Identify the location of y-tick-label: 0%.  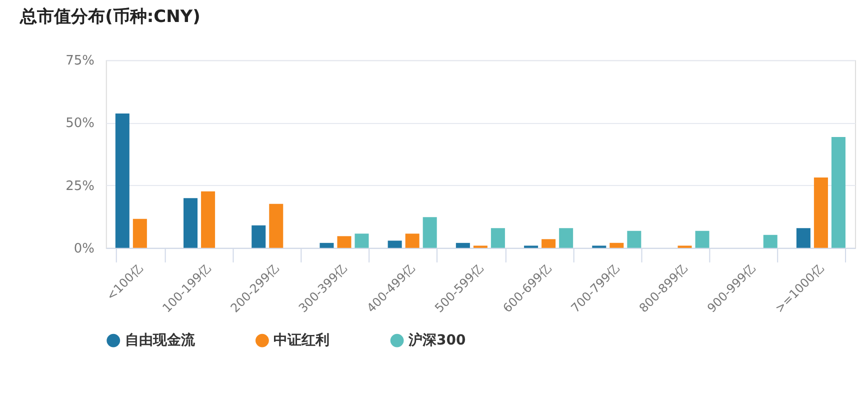
(84, 248).